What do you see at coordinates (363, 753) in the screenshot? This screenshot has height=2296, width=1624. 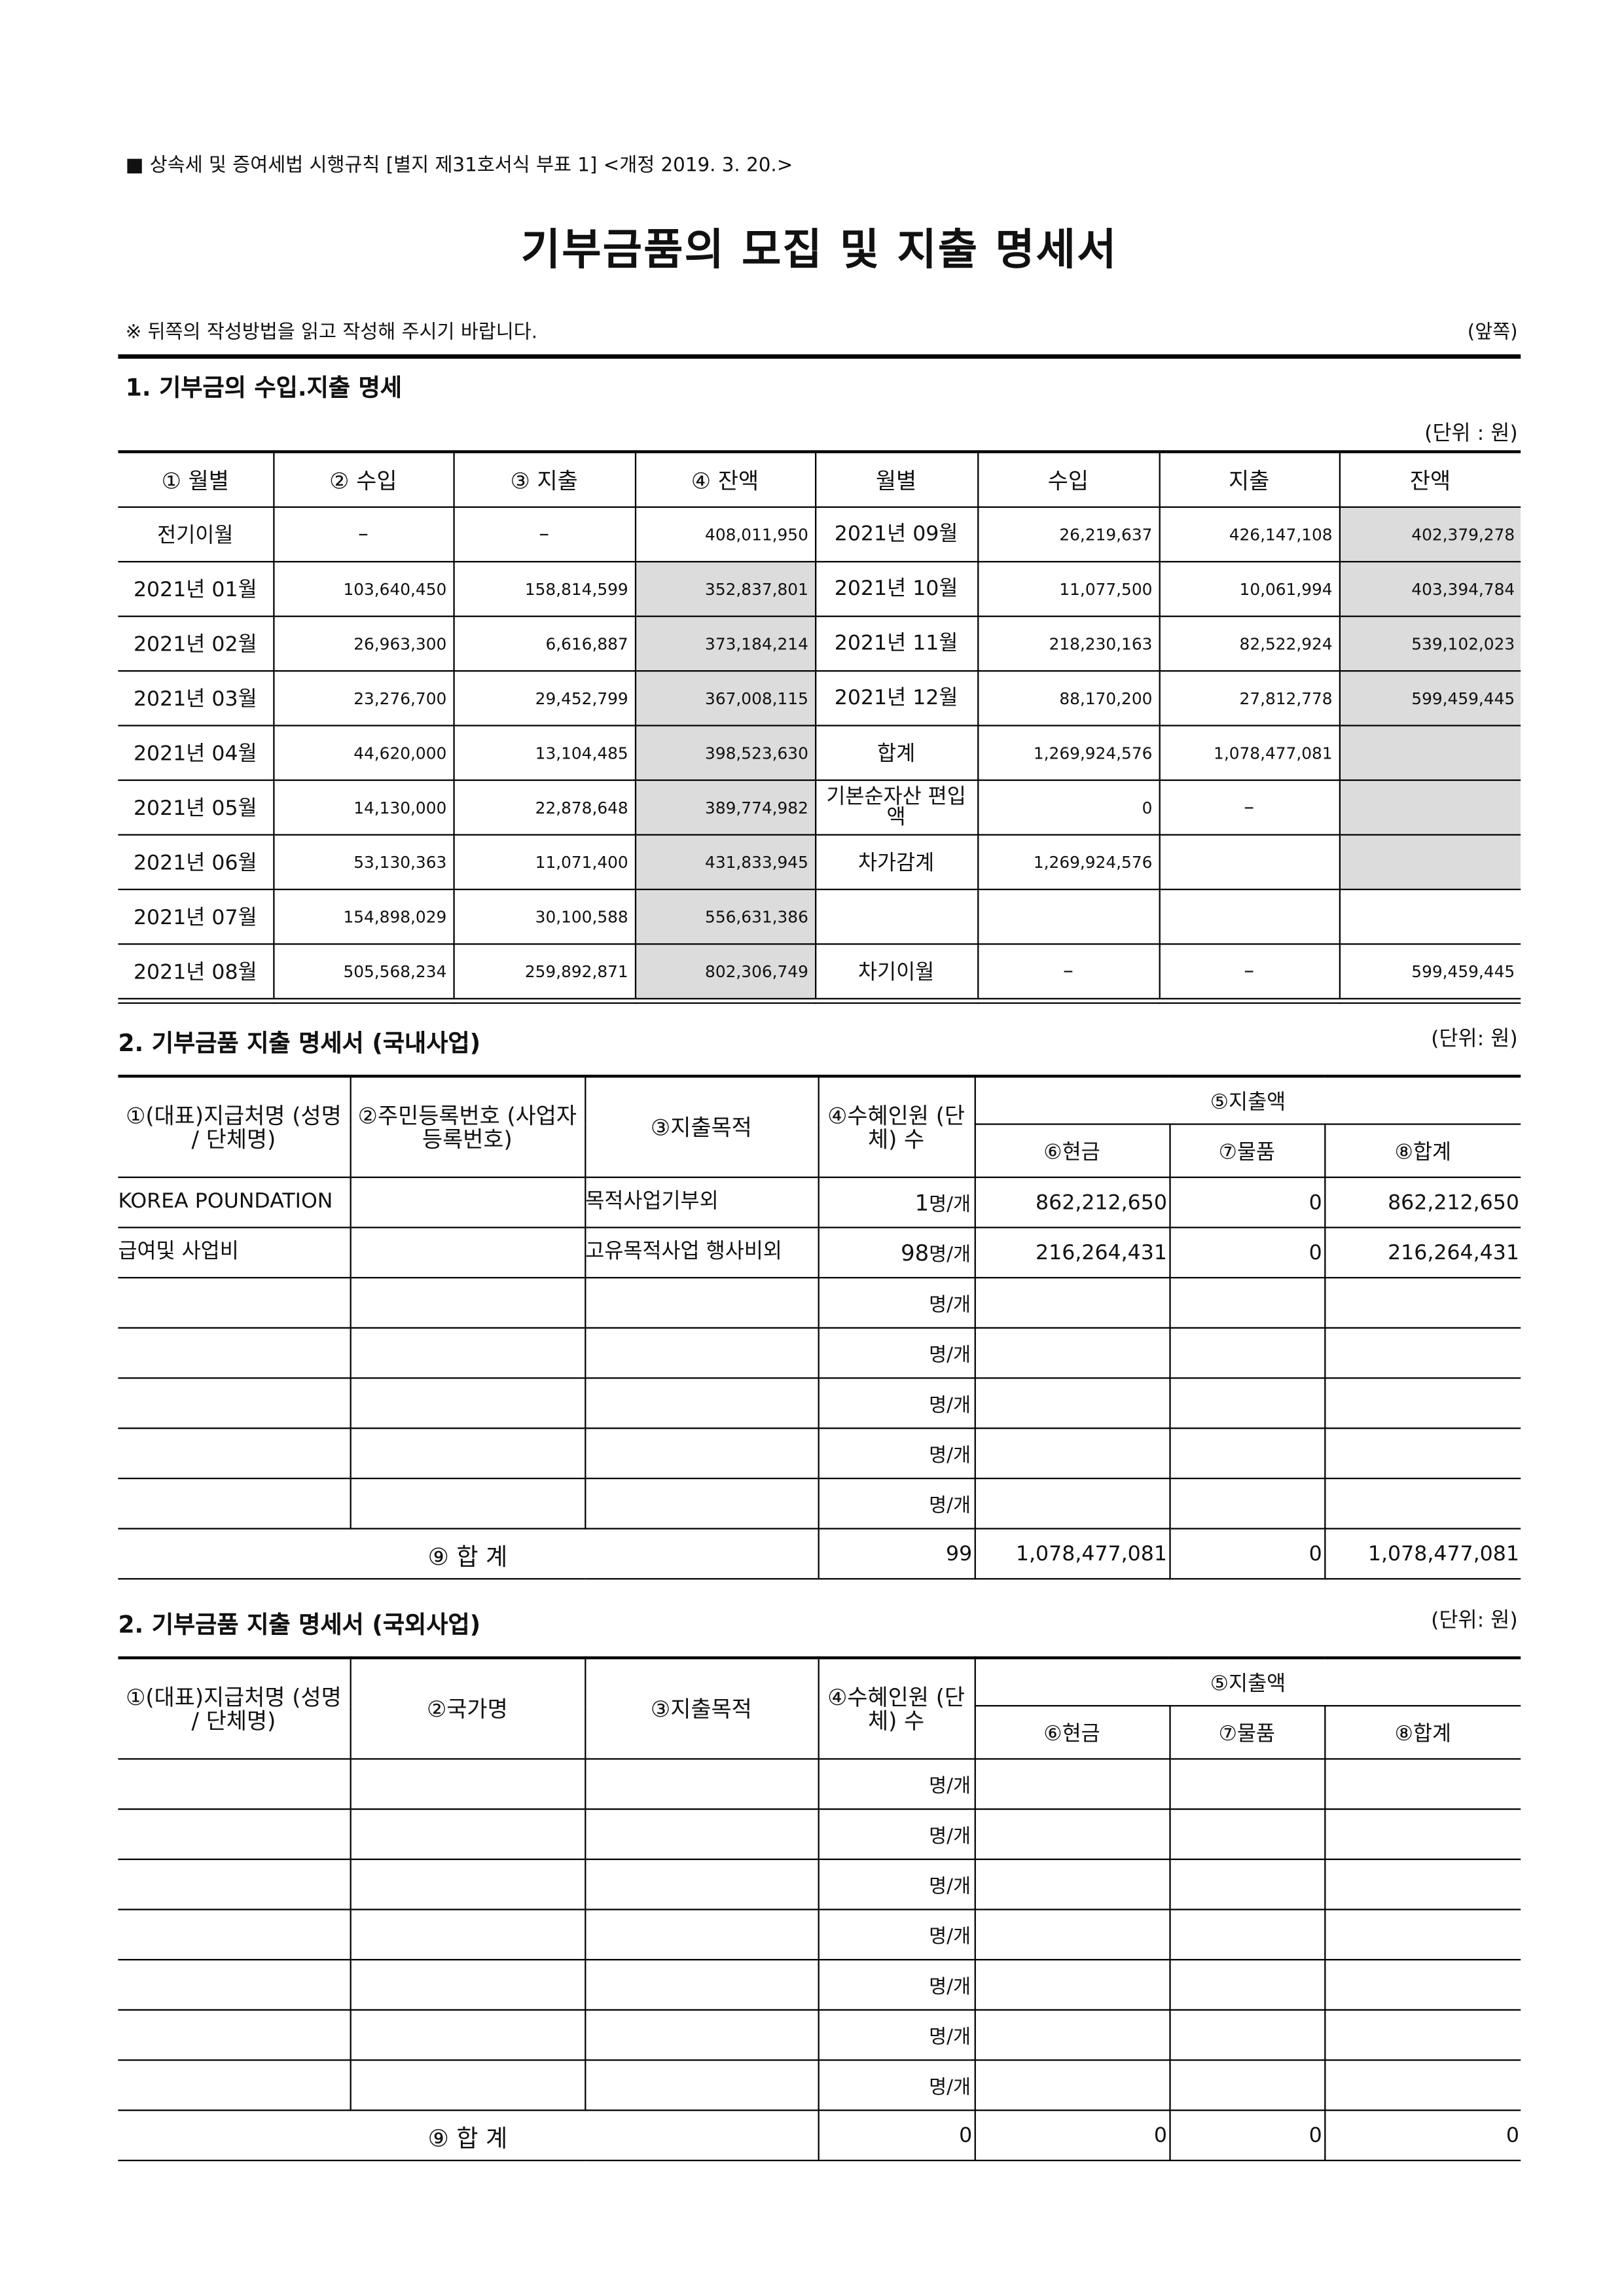 I see `amount-cell: 44,620,000` at bounding box center [363, 753].